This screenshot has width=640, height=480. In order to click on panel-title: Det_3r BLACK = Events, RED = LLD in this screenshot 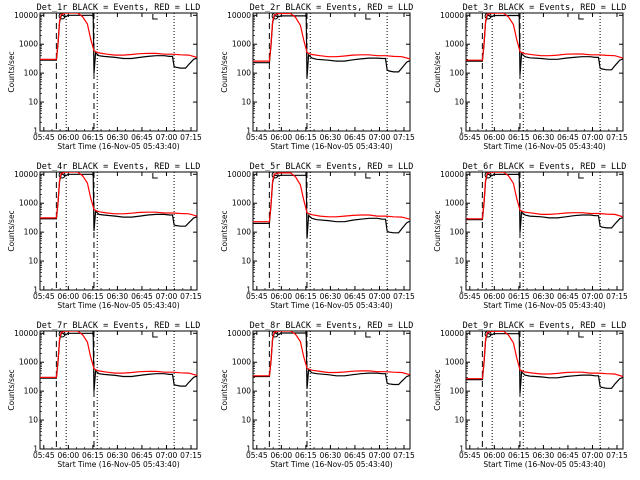, I will do `click(545, 8)`.